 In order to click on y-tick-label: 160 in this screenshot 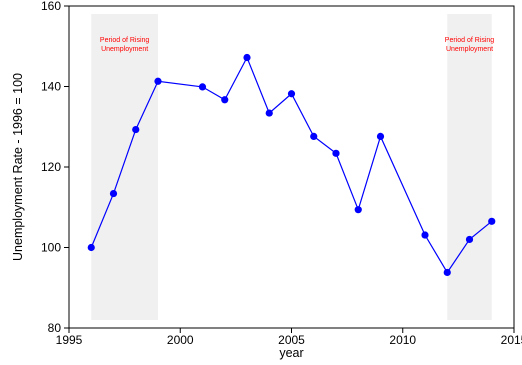, I will do `click(51, 6)`.